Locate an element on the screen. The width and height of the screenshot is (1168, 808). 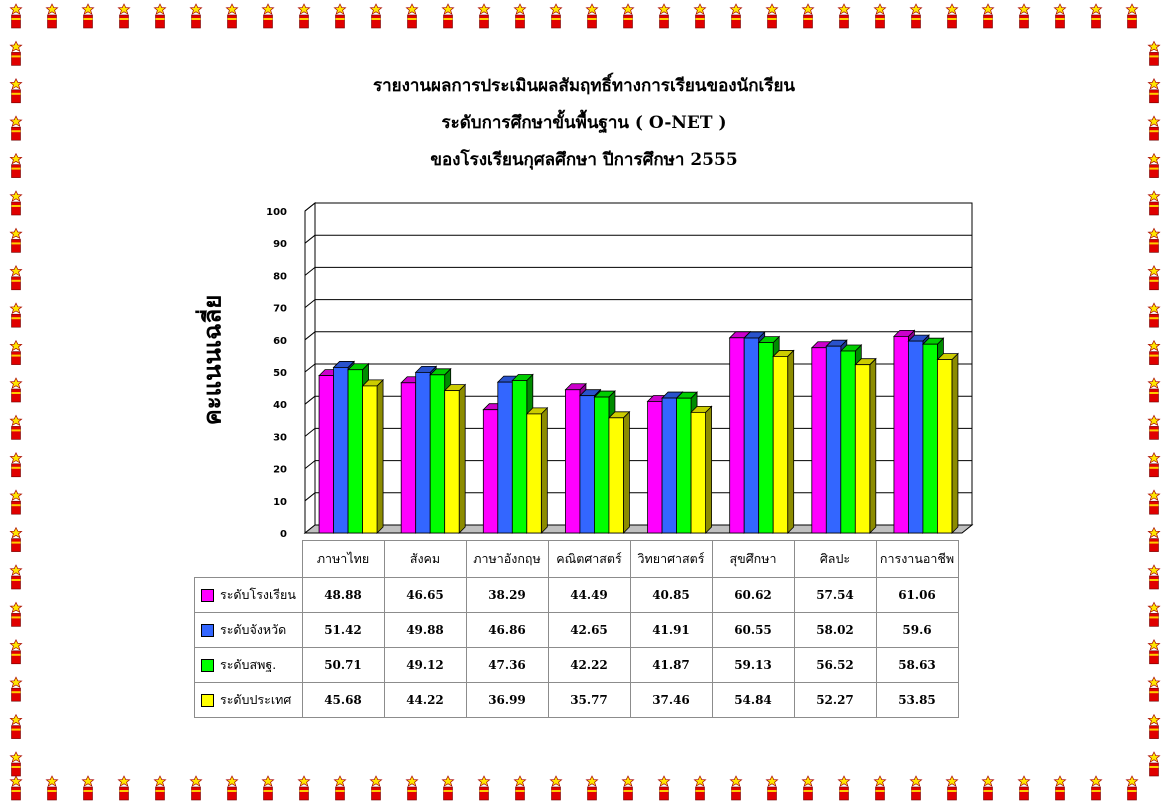
series-name: ระดับโรงเรียน is located at coordinates (258, 594).